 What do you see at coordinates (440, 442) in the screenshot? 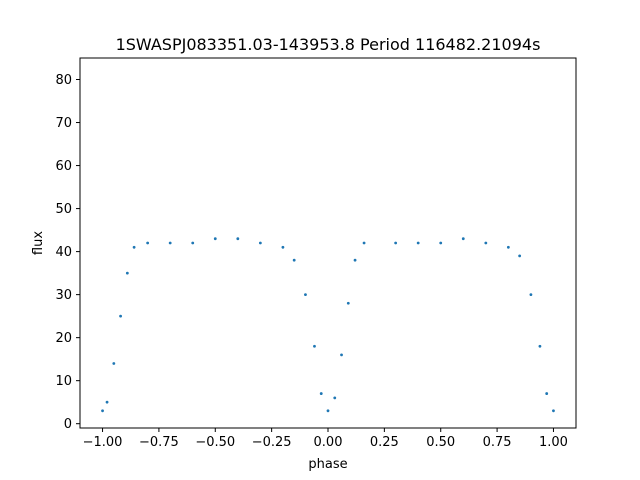
I see `x-tick-label: 0.50` at bounding box center [440, 442].